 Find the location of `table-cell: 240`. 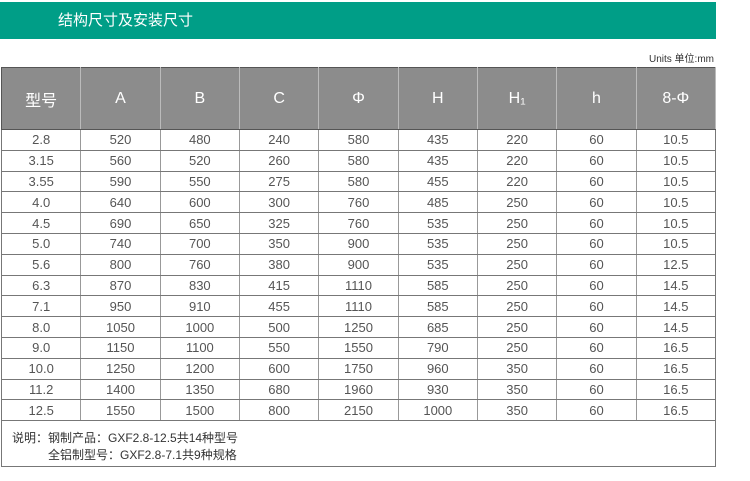

table-cell: 240 is located at coordinates (279, 140).